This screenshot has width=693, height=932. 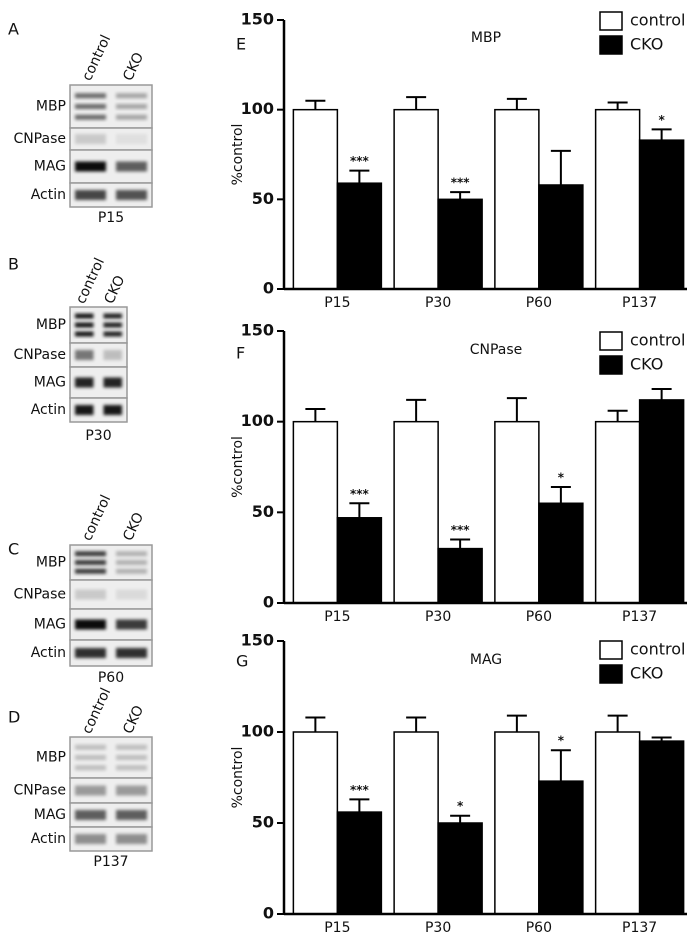 What do you see at coordinates (539, 926) in the screenshot?
I see `x-tick-label: P60` at bounding box center [539, 926].